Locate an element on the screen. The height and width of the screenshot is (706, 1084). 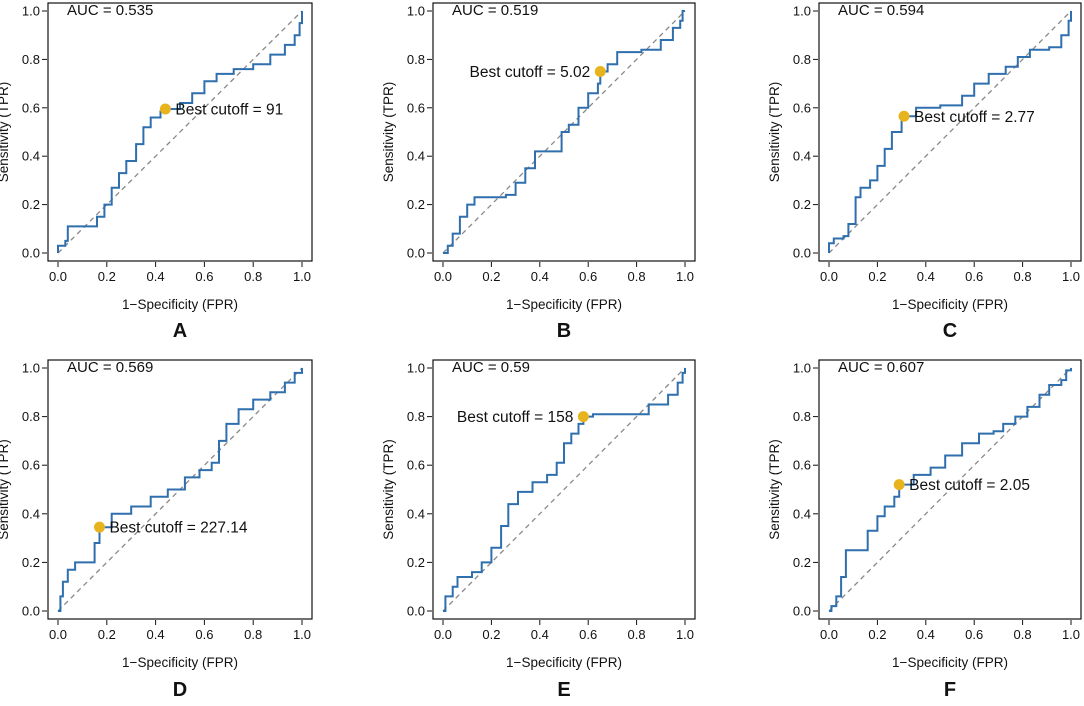
panel-f-x-axis-title: 1−Specificity (FPR) is located at coordinates (950, 662).